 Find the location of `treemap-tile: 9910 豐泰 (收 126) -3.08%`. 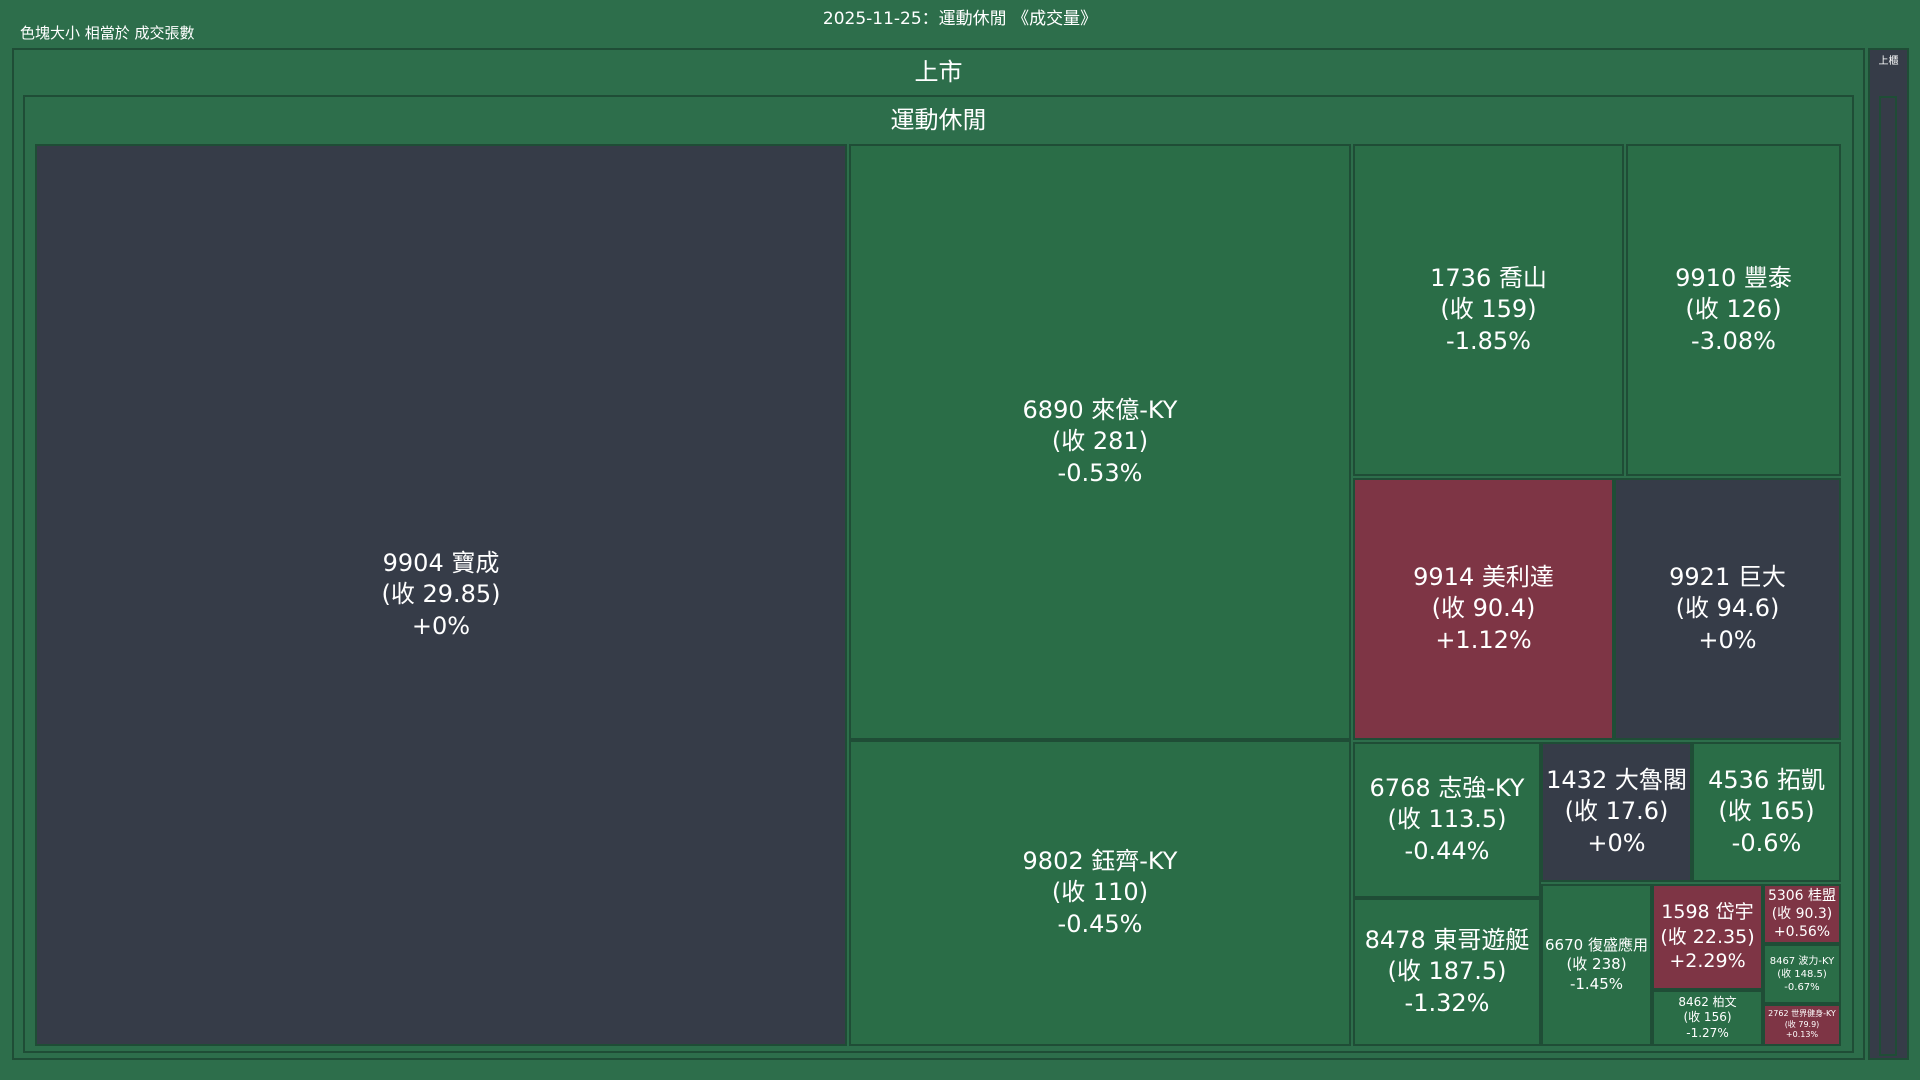

treemap-tile: 9910 豐泰 (收 126) -3.08% is located at coordinates (1733, 310).